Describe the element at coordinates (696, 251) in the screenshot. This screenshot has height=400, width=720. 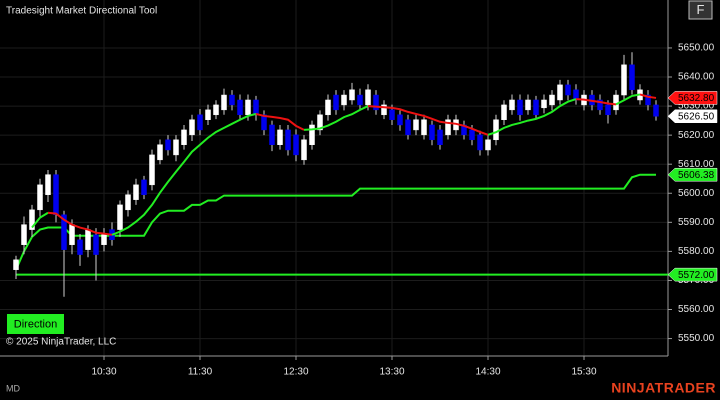
I see `y-tick-label: 5580.00` at that location.